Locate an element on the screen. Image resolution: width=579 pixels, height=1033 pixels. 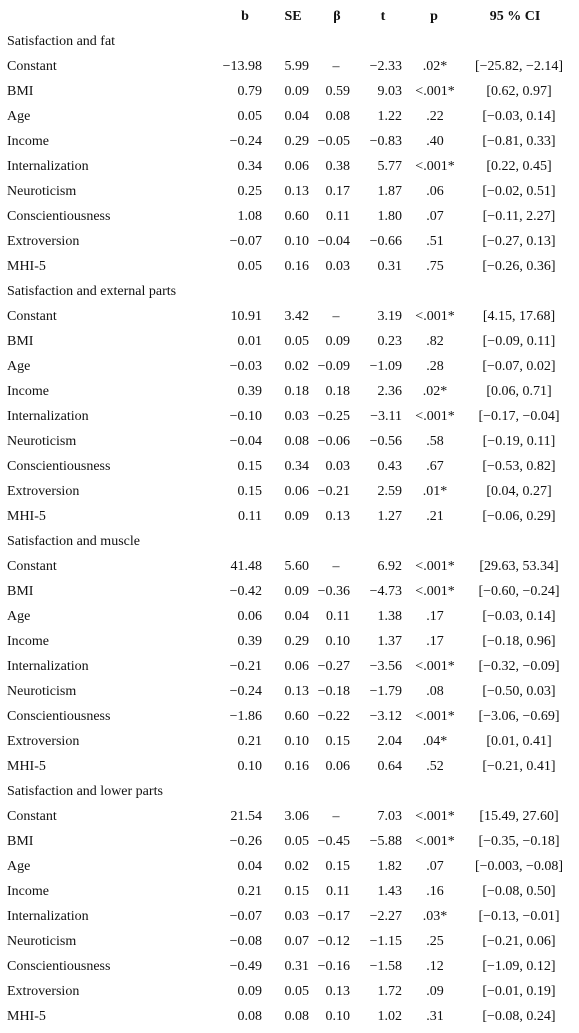
cell: .12 is located at coordinates (435, 966).